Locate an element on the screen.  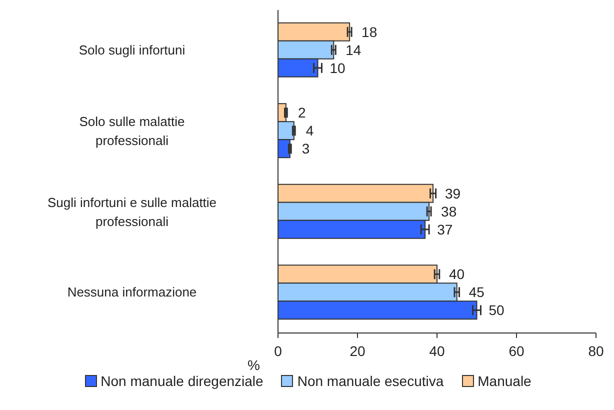
x-tick-label: 80 is located at coordinates (596, 350).